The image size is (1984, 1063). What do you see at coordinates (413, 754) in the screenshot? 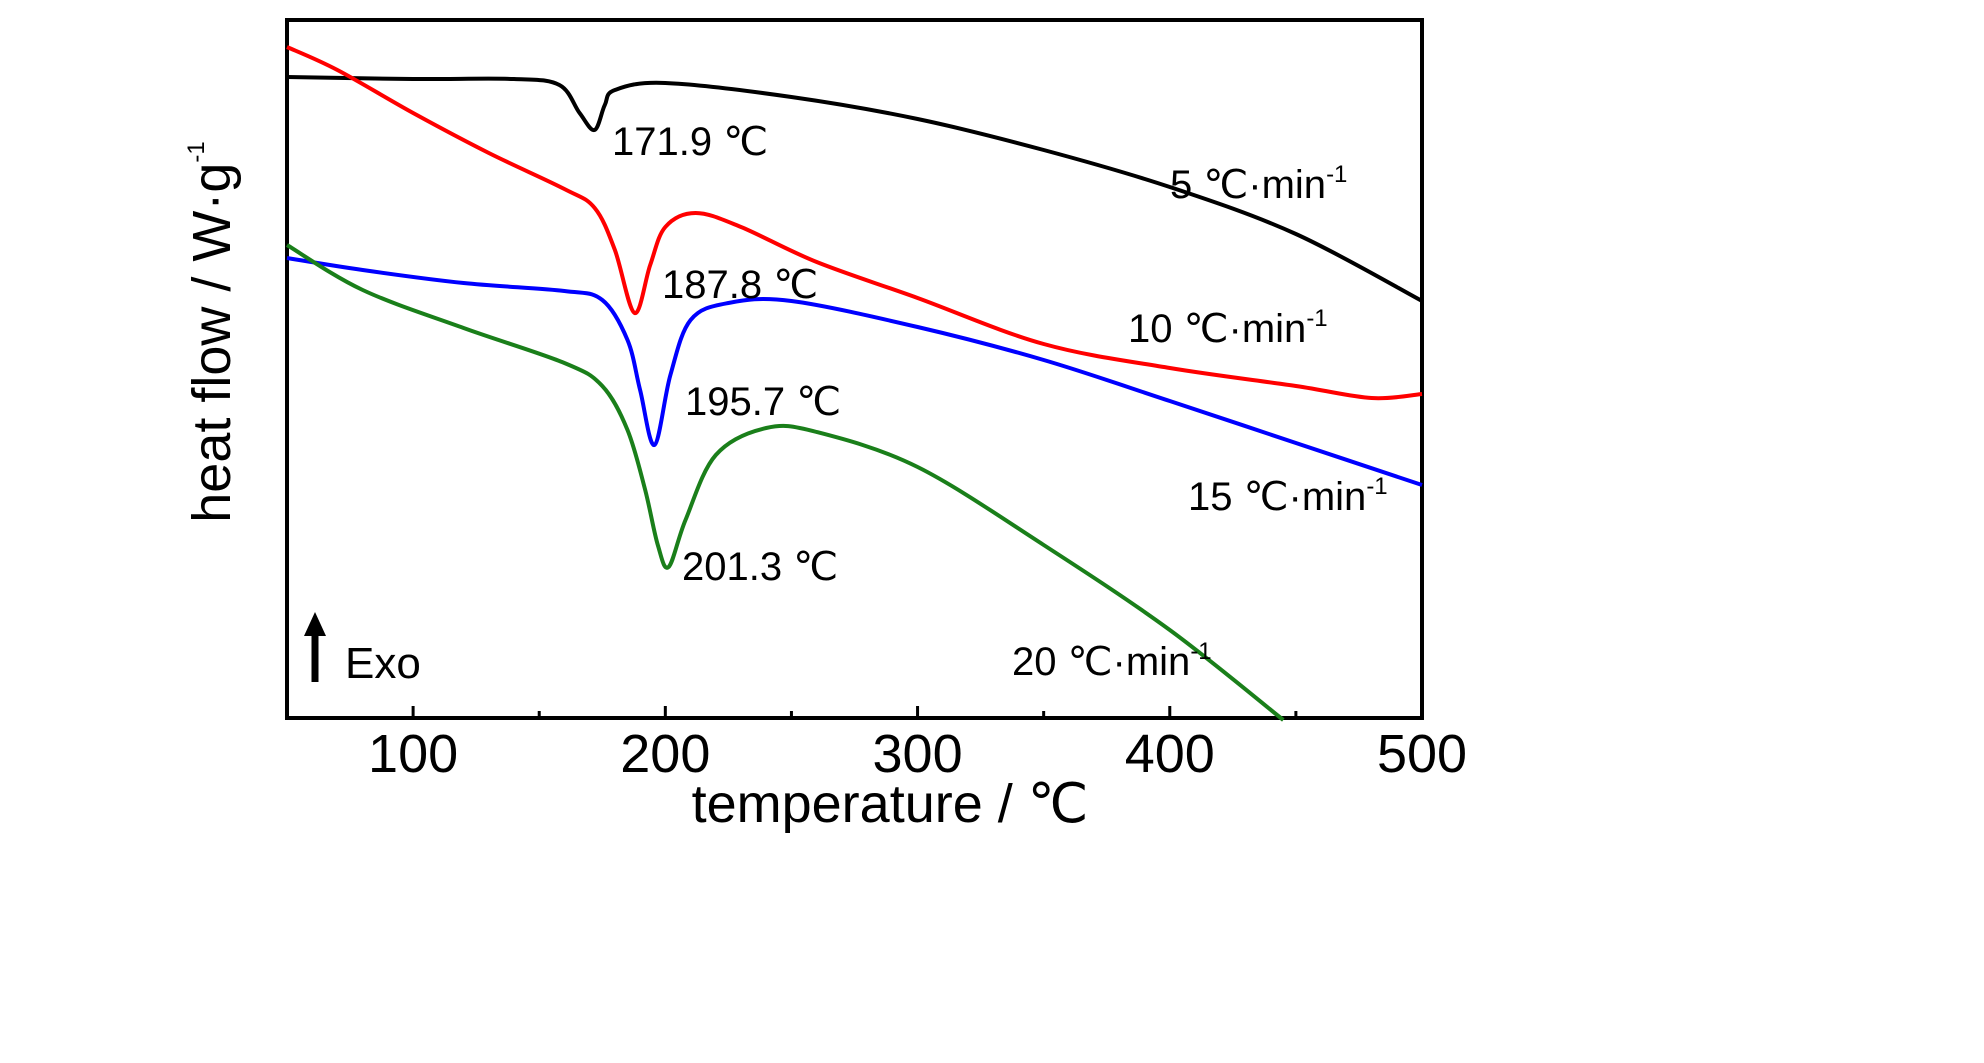
I see `x-tick-label: 100` at bounding box center [413, 754].